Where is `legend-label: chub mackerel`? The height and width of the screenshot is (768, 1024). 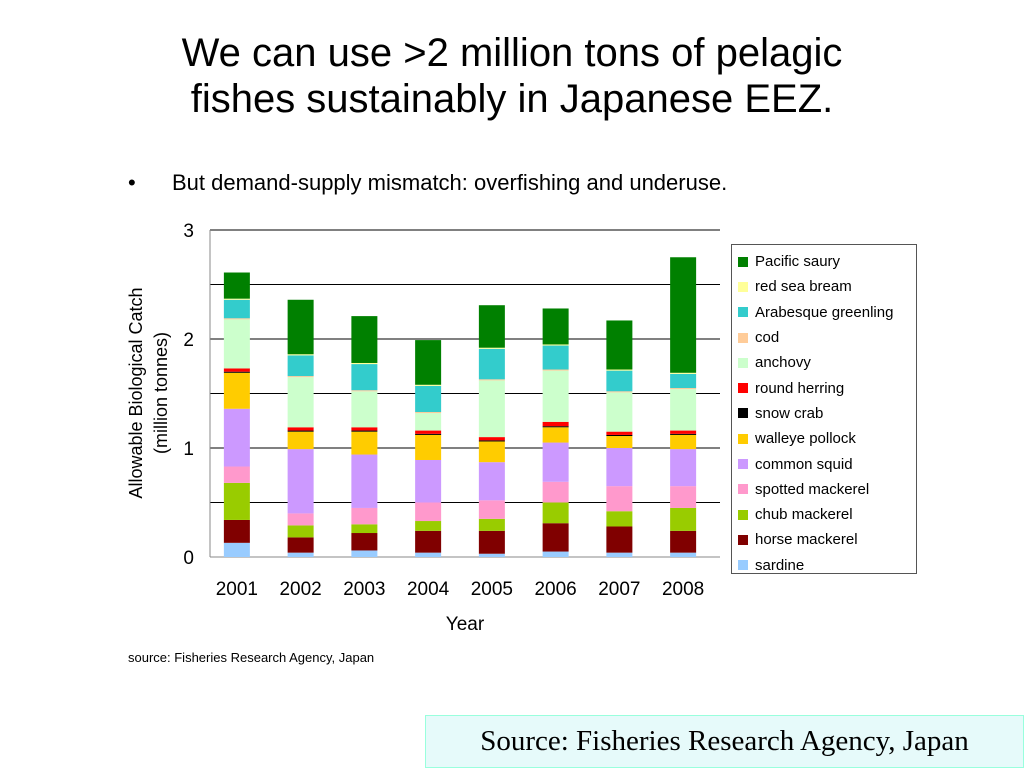 legend-label: chub mackerel is located at coordinates (804, 515).